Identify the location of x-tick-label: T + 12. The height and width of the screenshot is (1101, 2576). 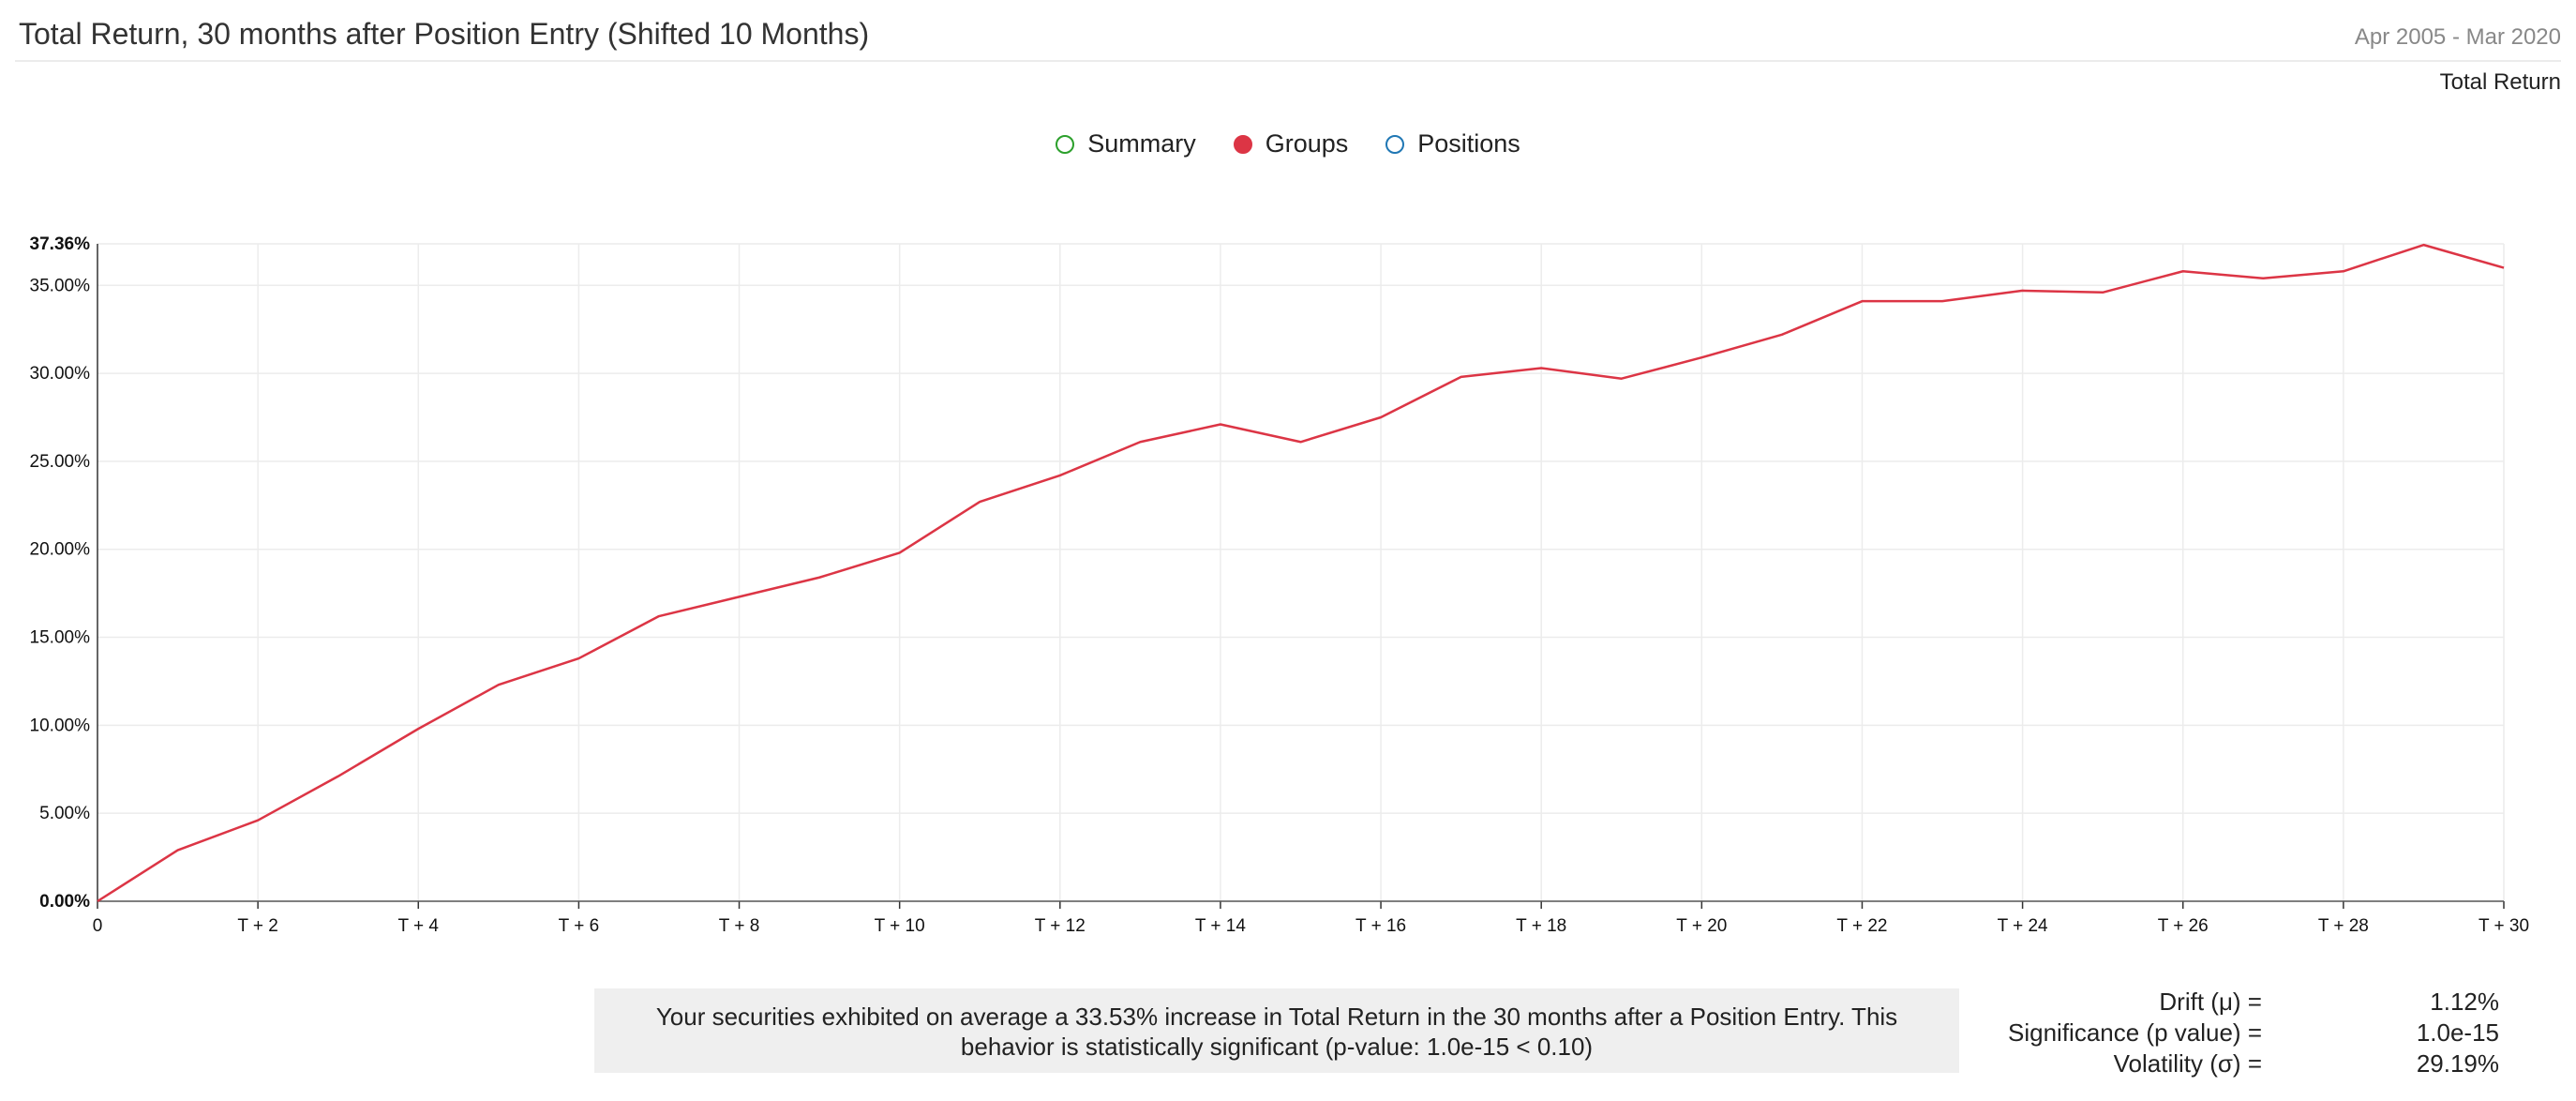
(1061, 926).